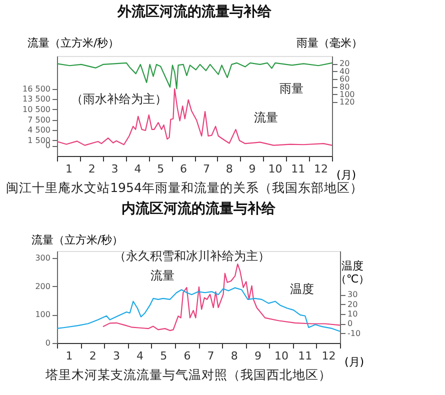 This screenshot has width=445, height=395. I want to click on series-label: 温度, so click(302, 289).